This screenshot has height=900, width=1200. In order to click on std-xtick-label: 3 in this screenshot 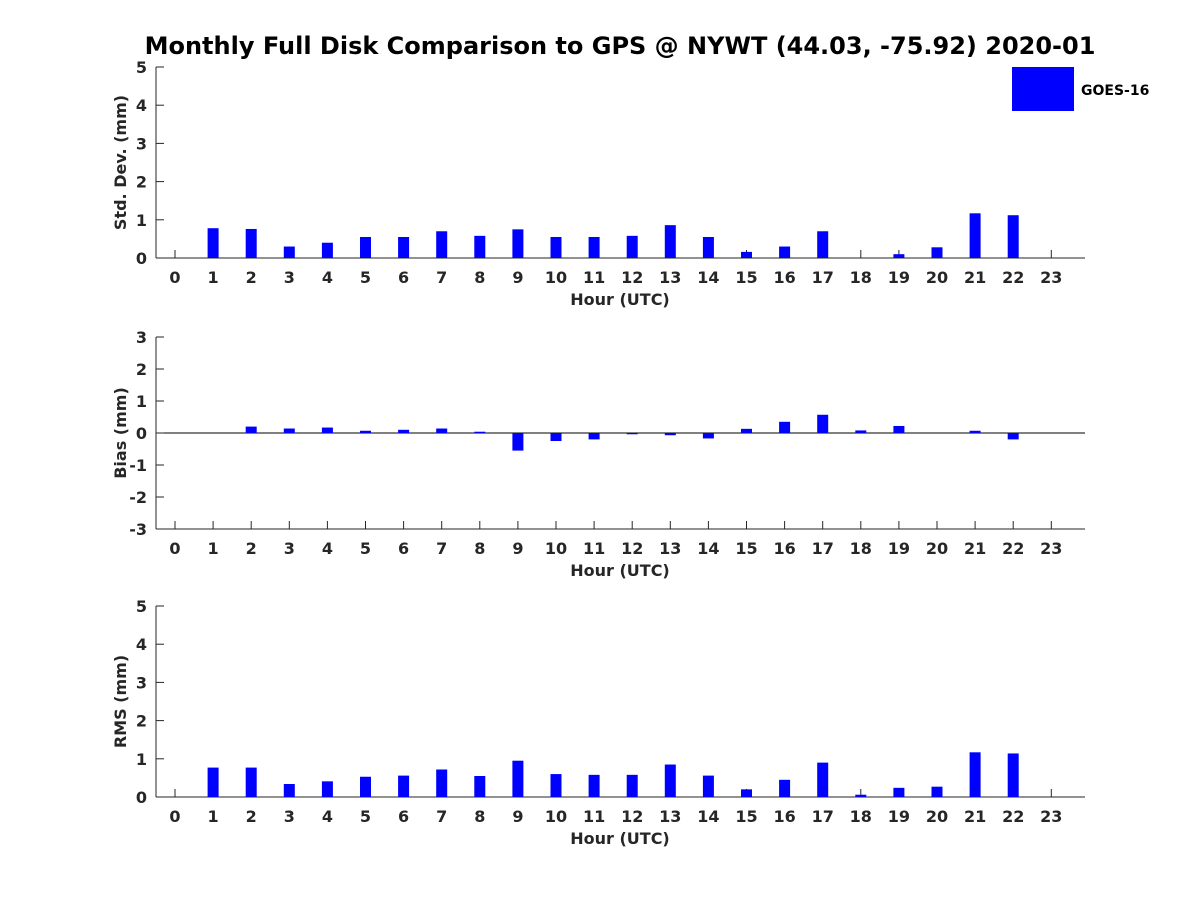, I will do `click(289, 277)`.